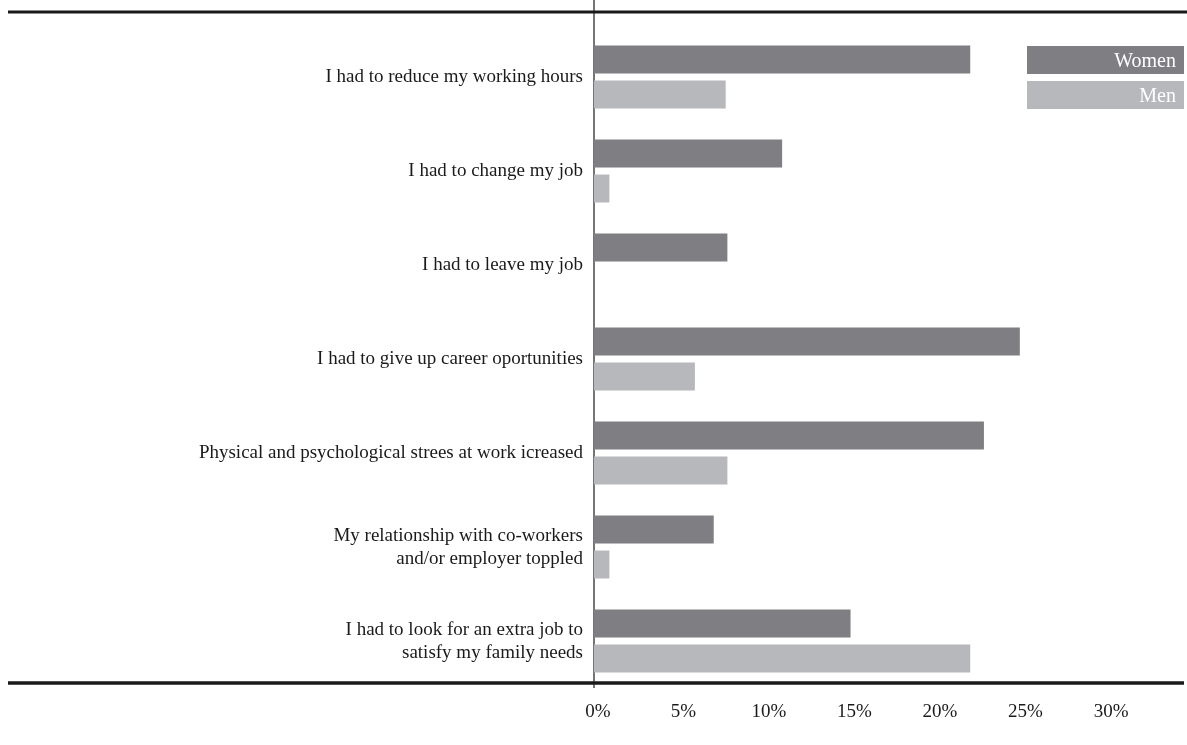 The height and width of the screenshot is (745, 1187). Describe the element at coordinates (502, 263) in the screenshot. I see `y-tick-label: I had to leave my job` at that location.